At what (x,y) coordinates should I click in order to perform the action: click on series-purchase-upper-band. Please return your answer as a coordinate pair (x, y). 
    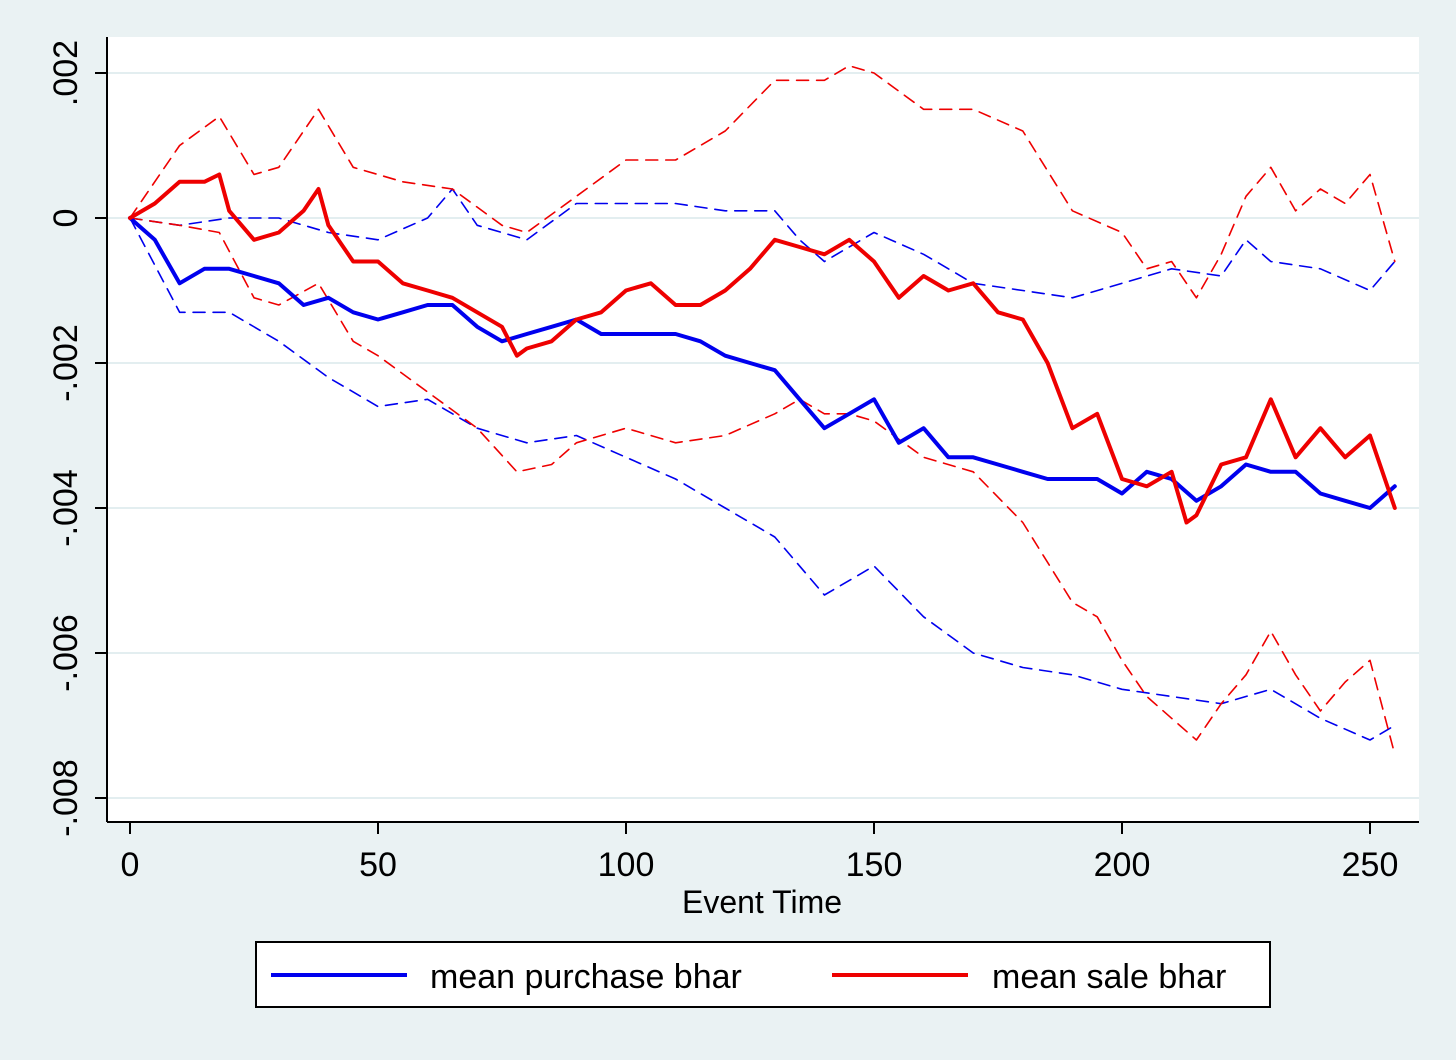
    Looking at the image, I should click on (762, 243).